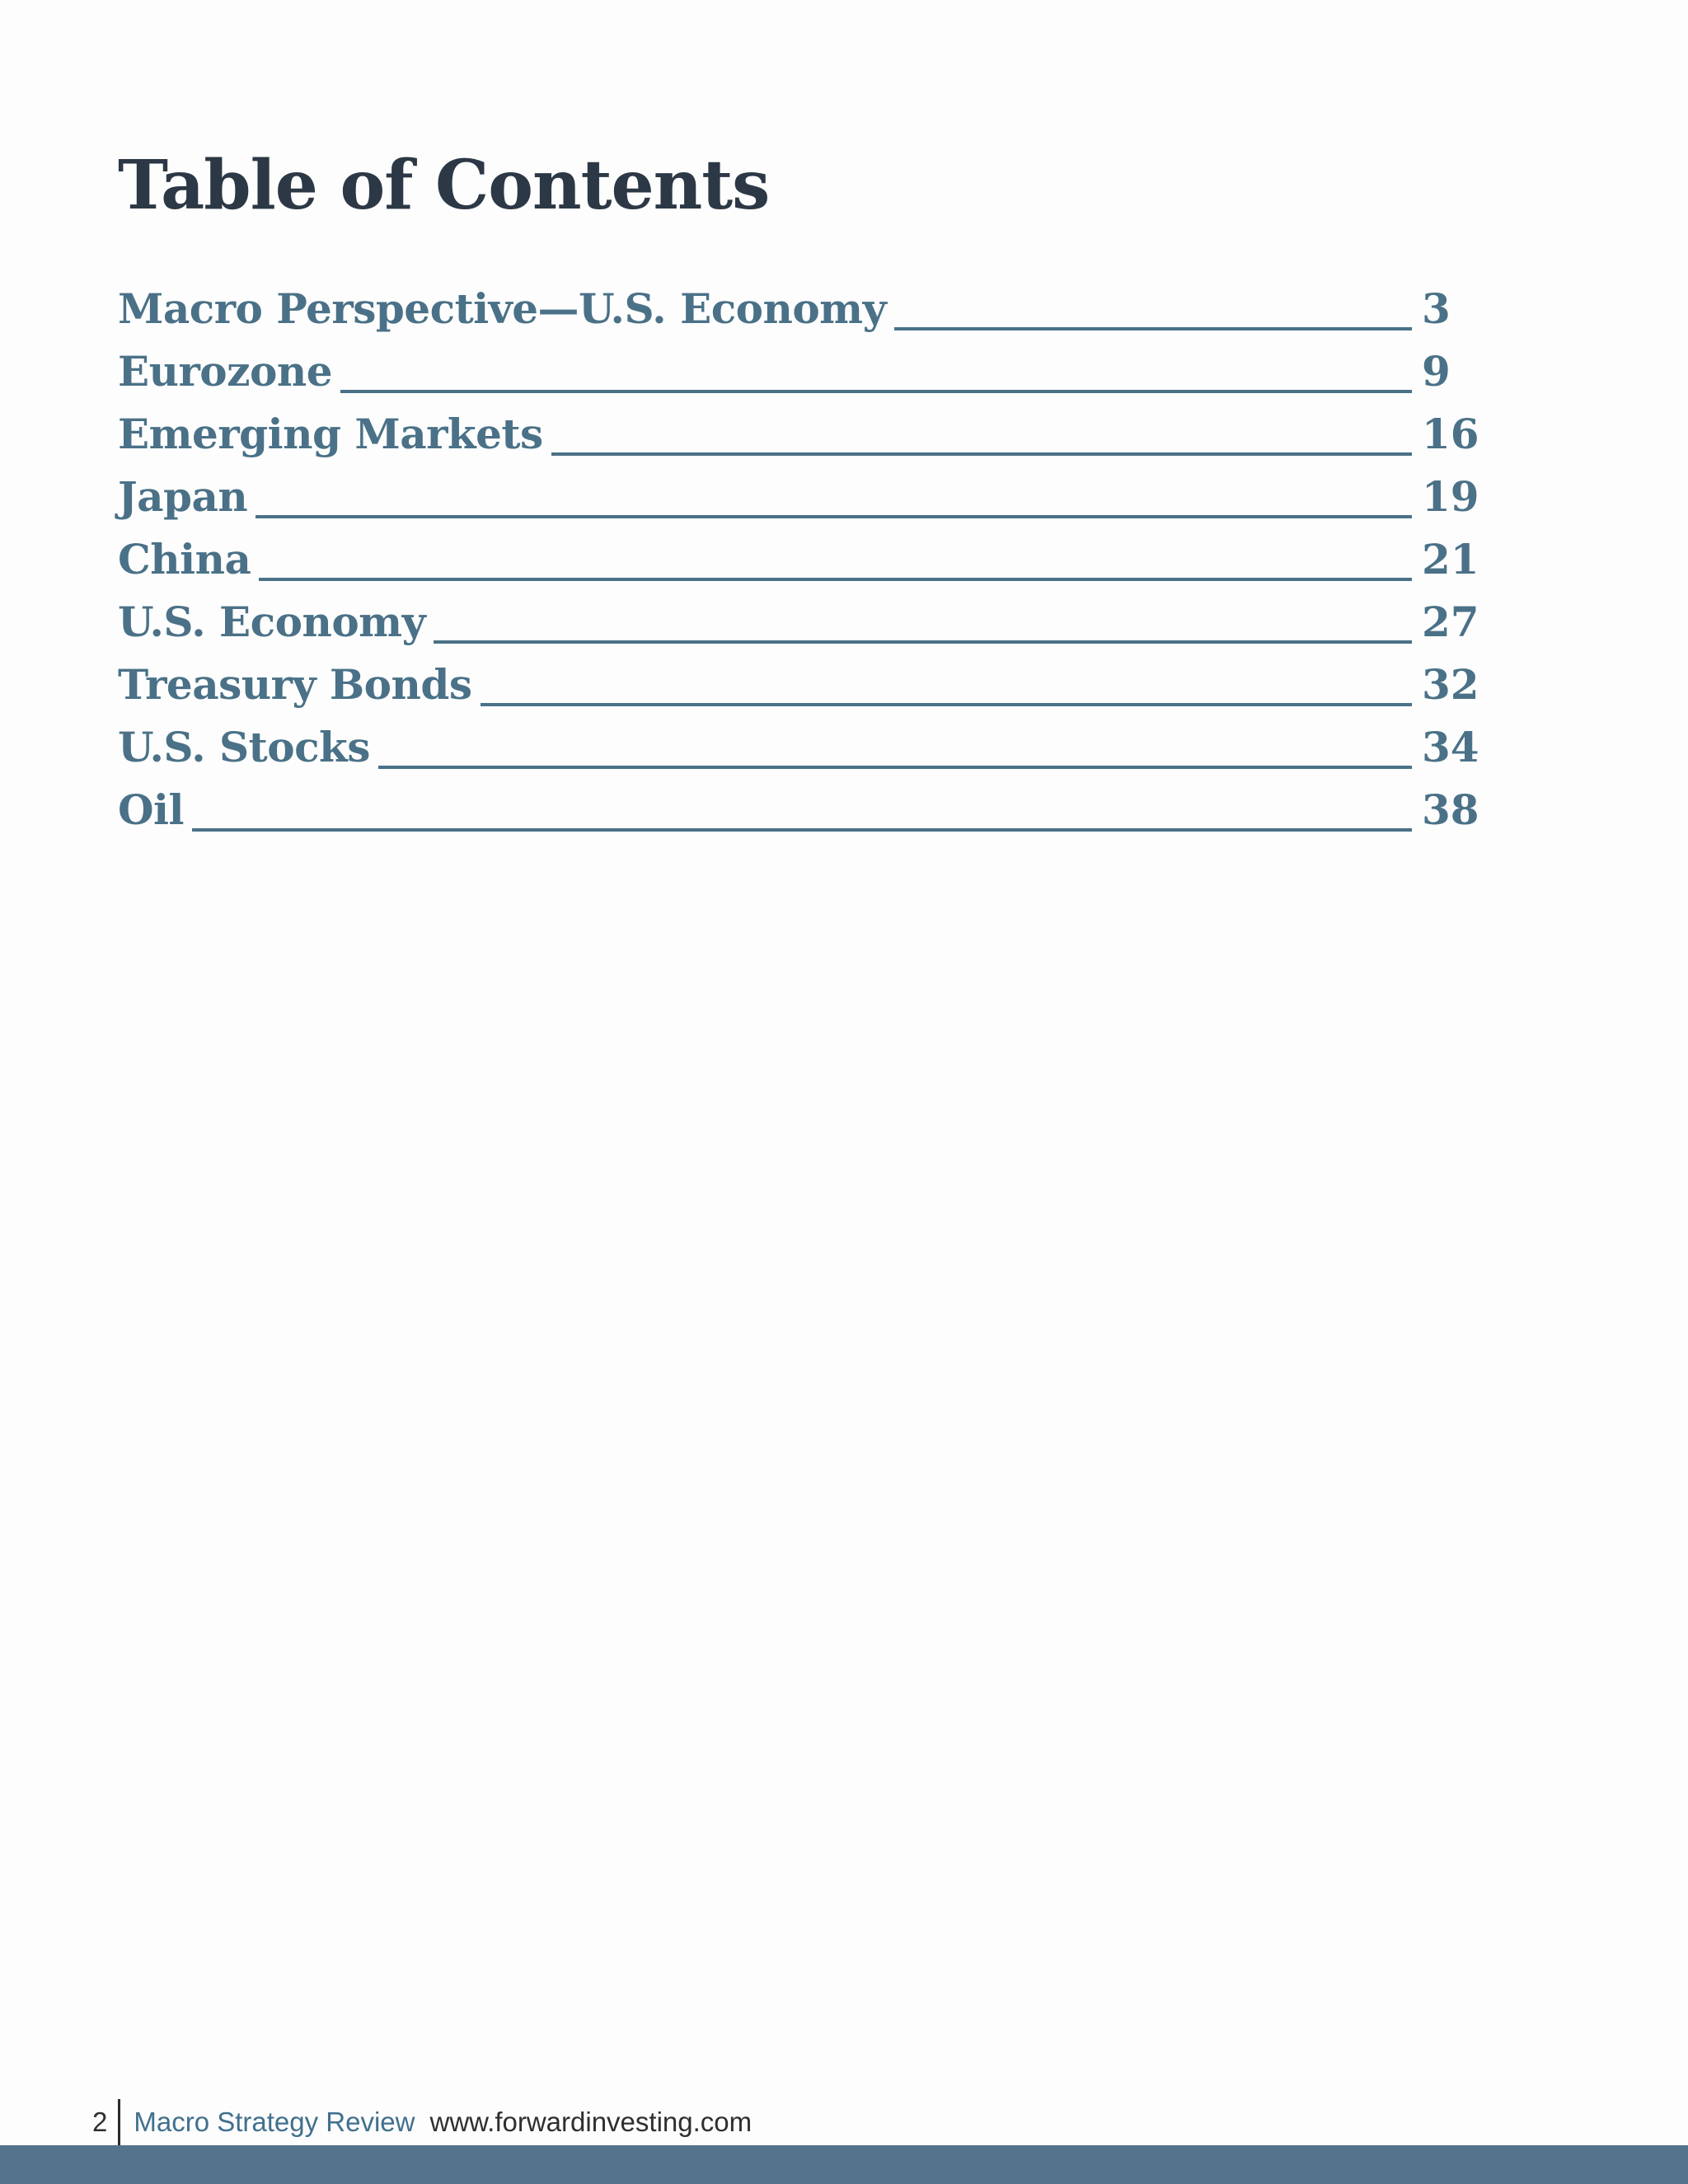  I want to click on toc-entry-page-number: 19, so click(1450, 496).